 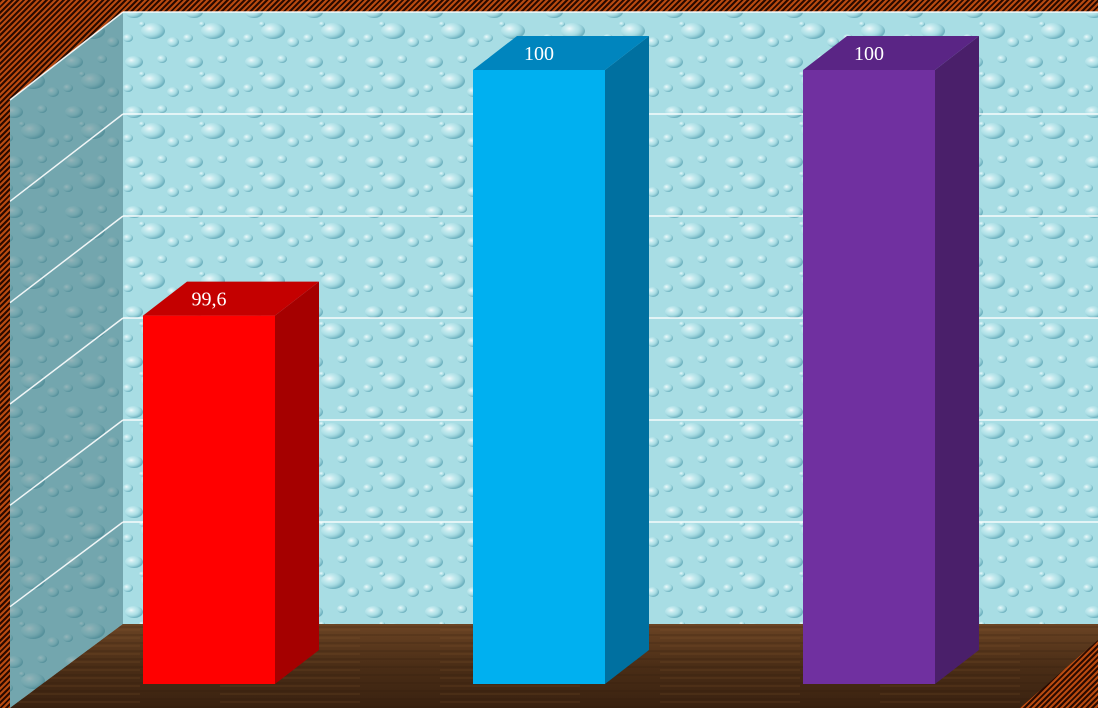 I want to click on data-label: 99,6, so click(x=209, y=300).